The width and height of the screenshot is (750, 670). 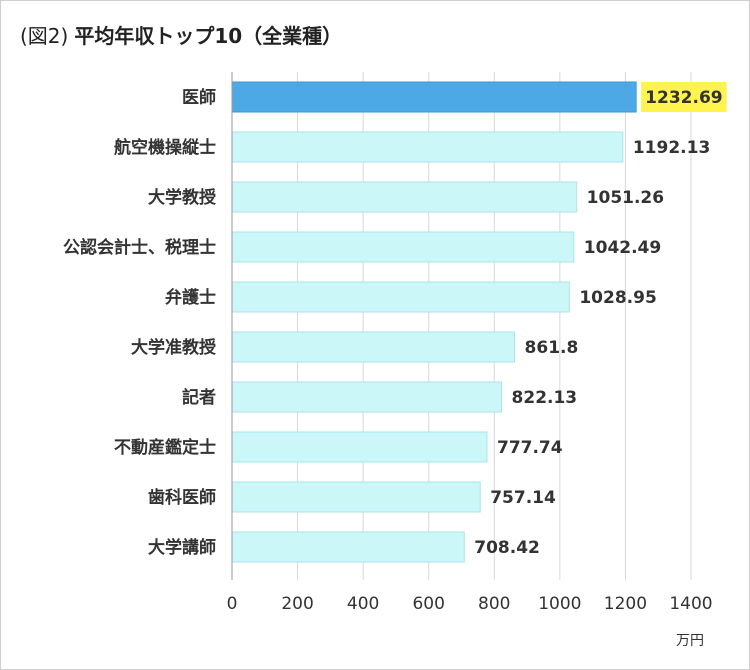 What do you see at coordinates (139, 247) in the screenshot?
I see `category-label: 公認会計士、税理士` at bounding box center [139, 247].